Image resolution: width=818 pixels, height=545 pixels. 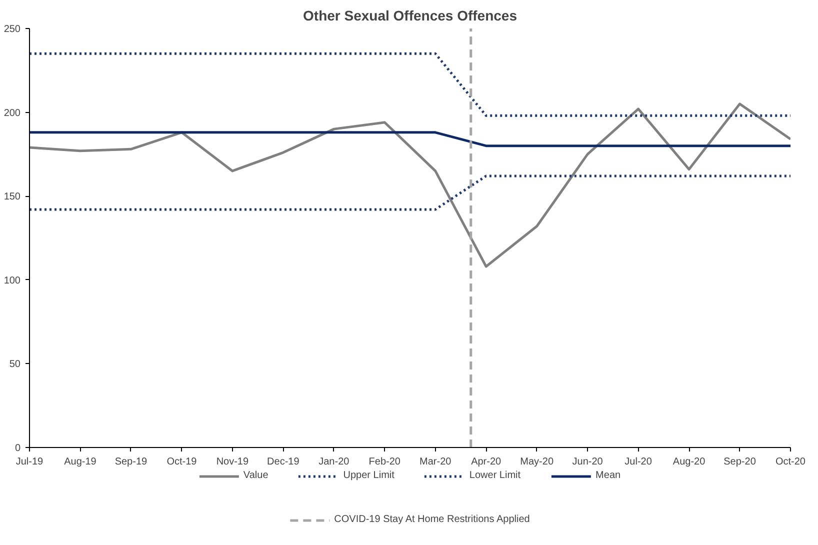 I want to click on y-tick-label: 250, so click(x=12, y=29).